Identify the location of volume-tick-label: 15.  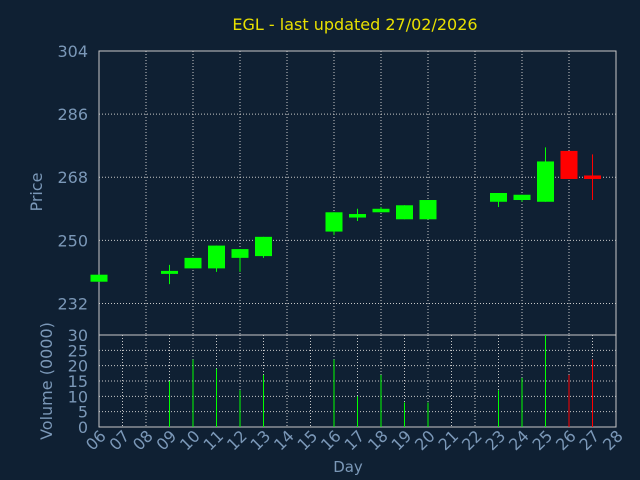
(78, 381).